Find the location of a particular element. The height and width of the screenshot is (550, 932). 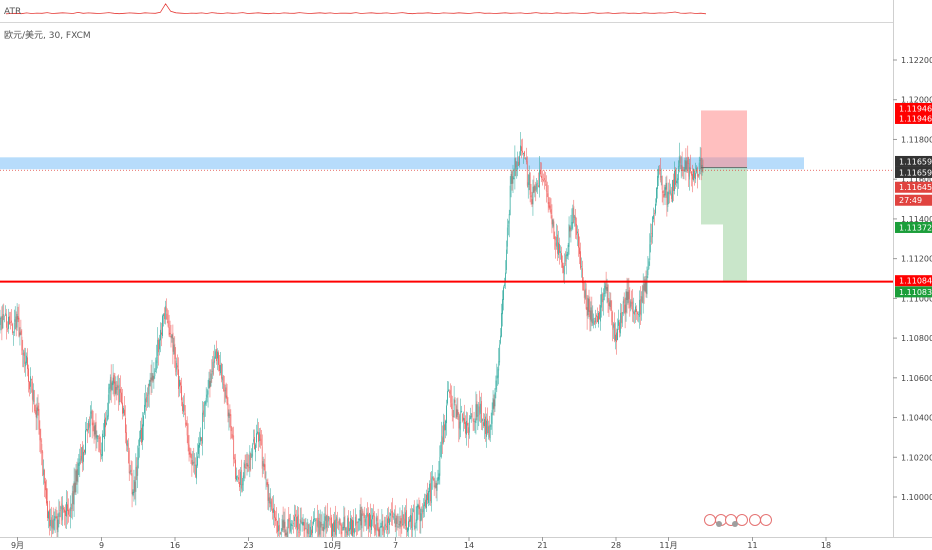

y-tick-label: 1.12000 is located at coordinates (916, 100).